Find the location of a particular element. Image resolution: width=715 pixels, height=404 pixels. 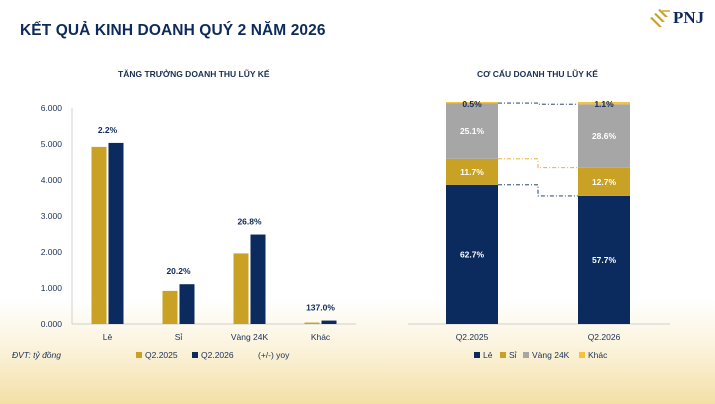

left-chart-title: TĂNG TRƯỞNG DOANH THU LŨY KẾ is located at coordinates (194, 74).